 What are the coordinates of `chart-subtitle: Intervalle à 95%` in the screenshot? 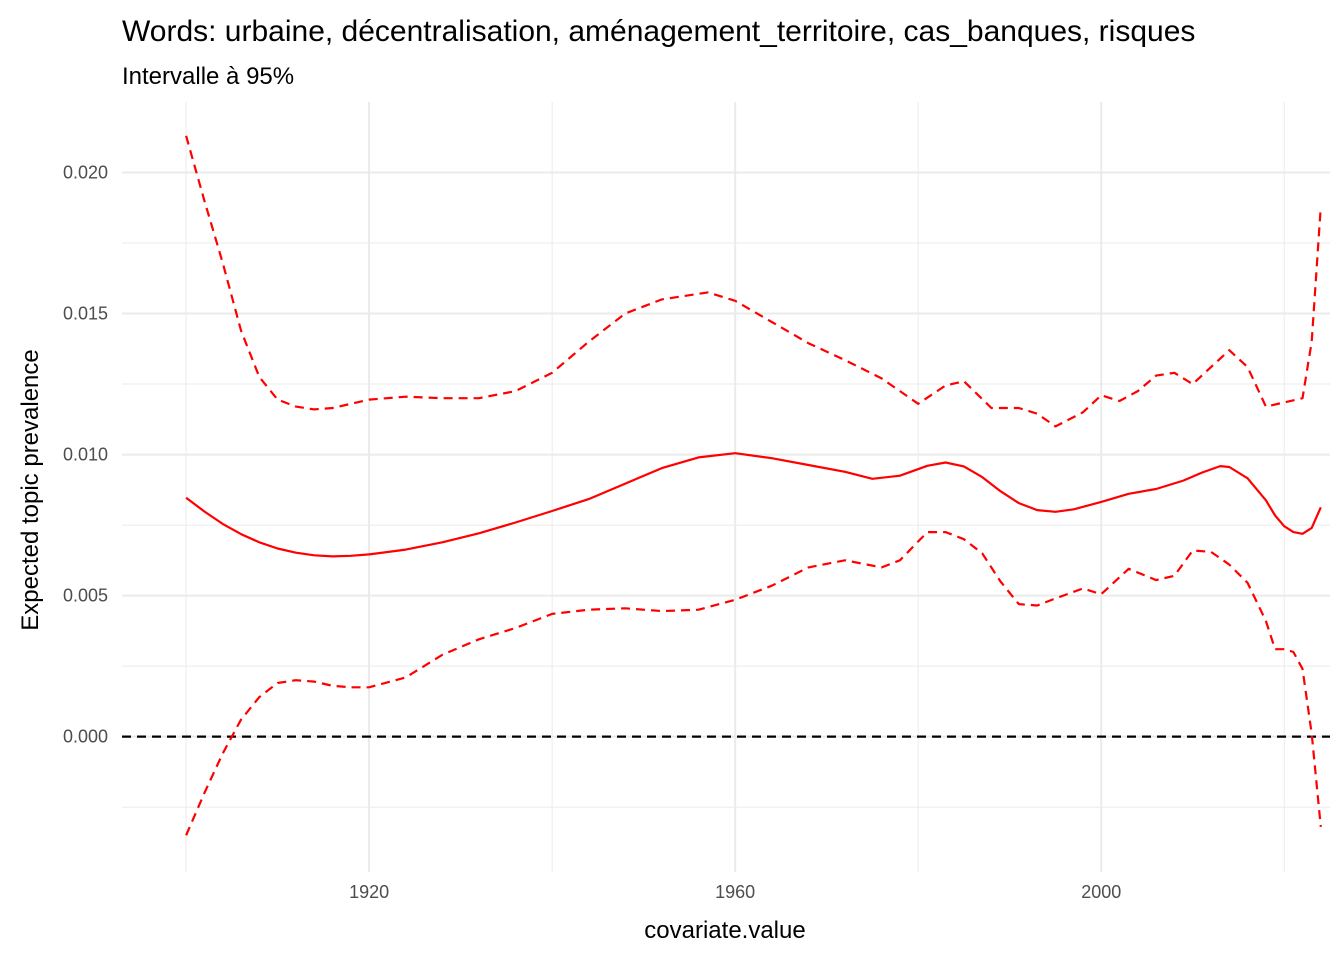 It's located at (208, 76).